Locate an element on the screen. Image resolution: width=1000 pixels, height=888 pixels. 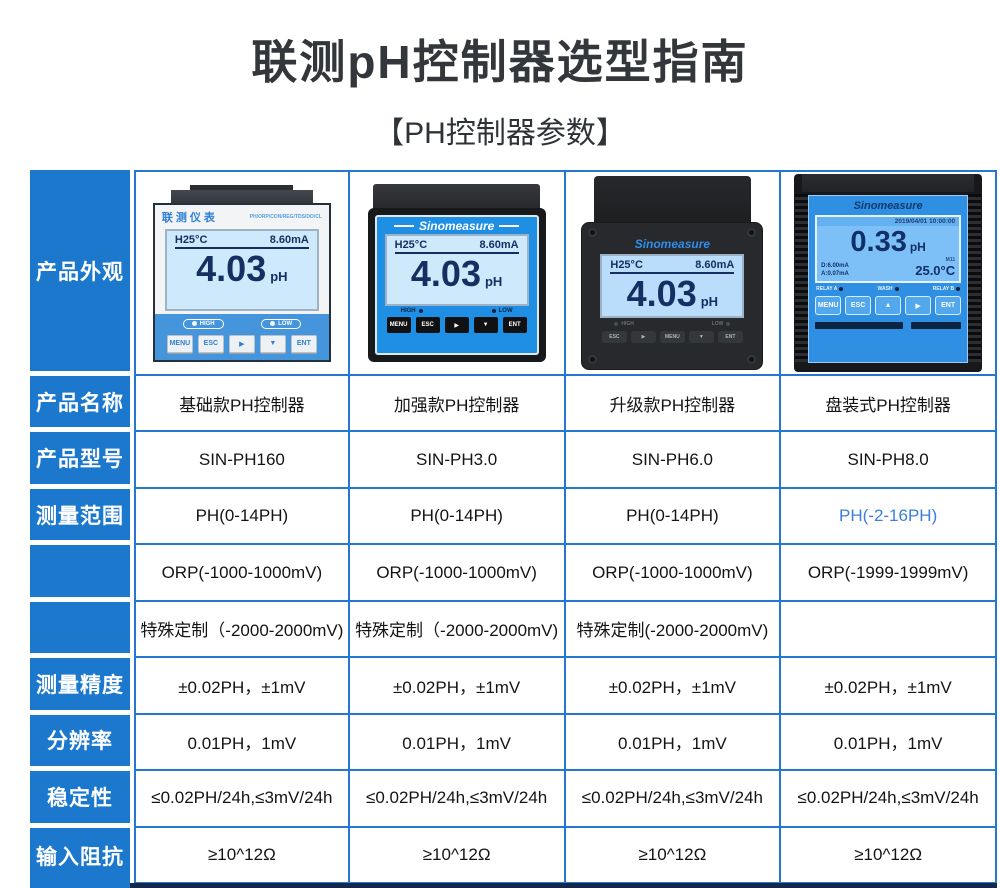
page-subtitle: 【PH控制器参数】 is located at coordinates (500, 133).